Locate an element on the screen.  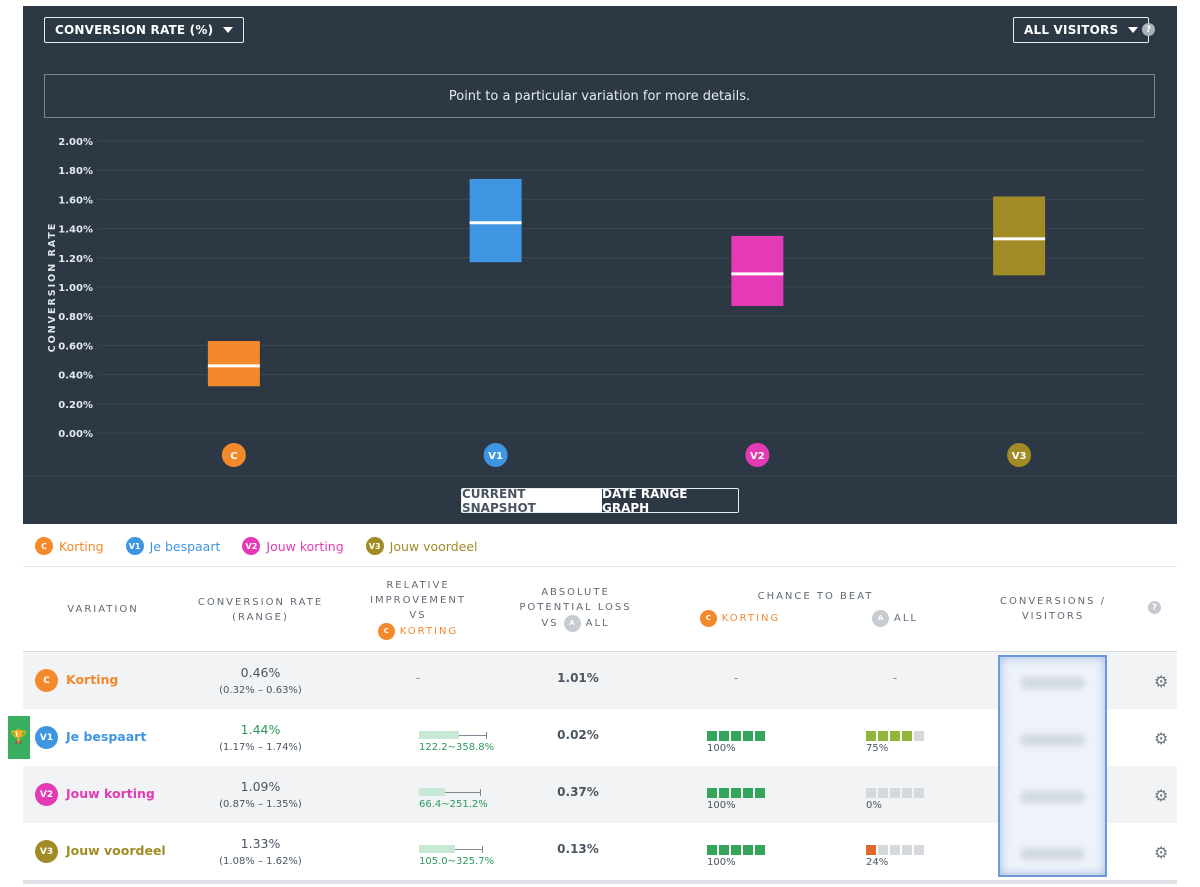
legend-item: C Korting is located at coordinates (69, 546).